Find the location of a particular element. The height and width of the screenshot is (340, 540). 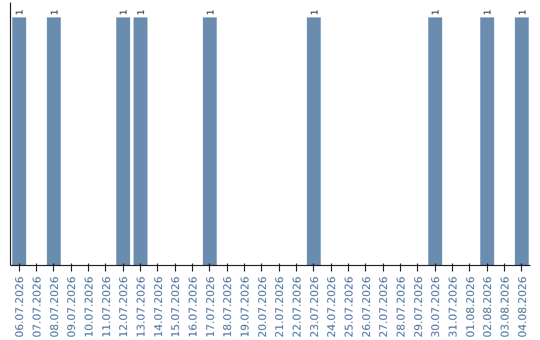

x-tick-label: 24.07.2026 is located at coordinates (331, 307).